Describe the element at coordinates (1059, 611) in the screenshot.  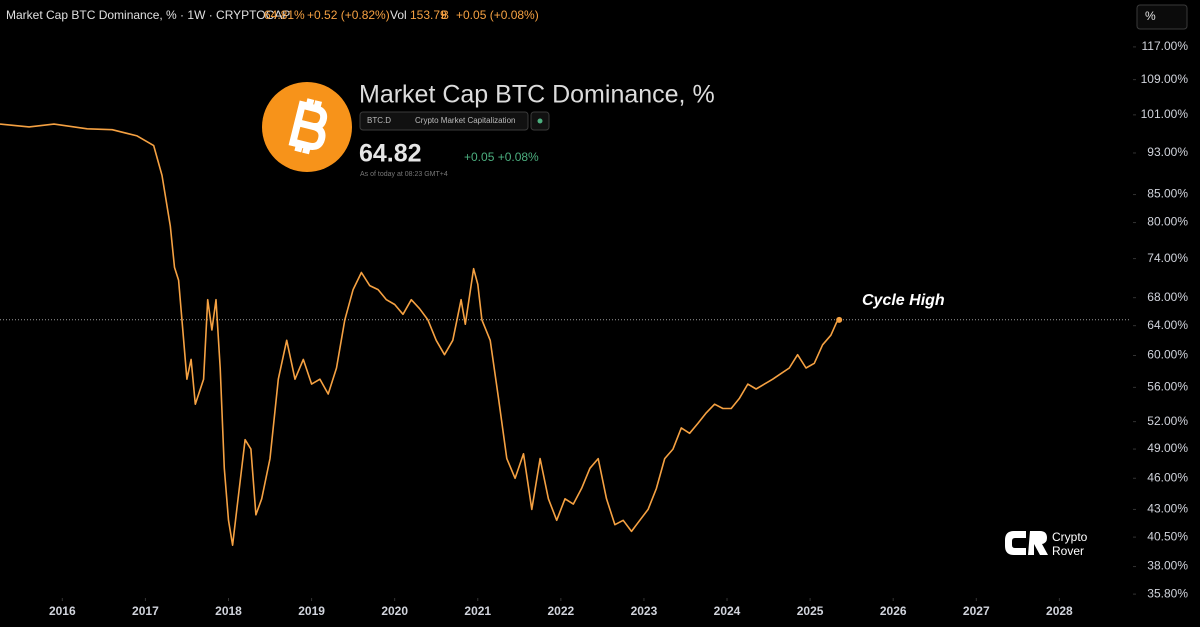
I see `x-tick-label: 2028` at that location.